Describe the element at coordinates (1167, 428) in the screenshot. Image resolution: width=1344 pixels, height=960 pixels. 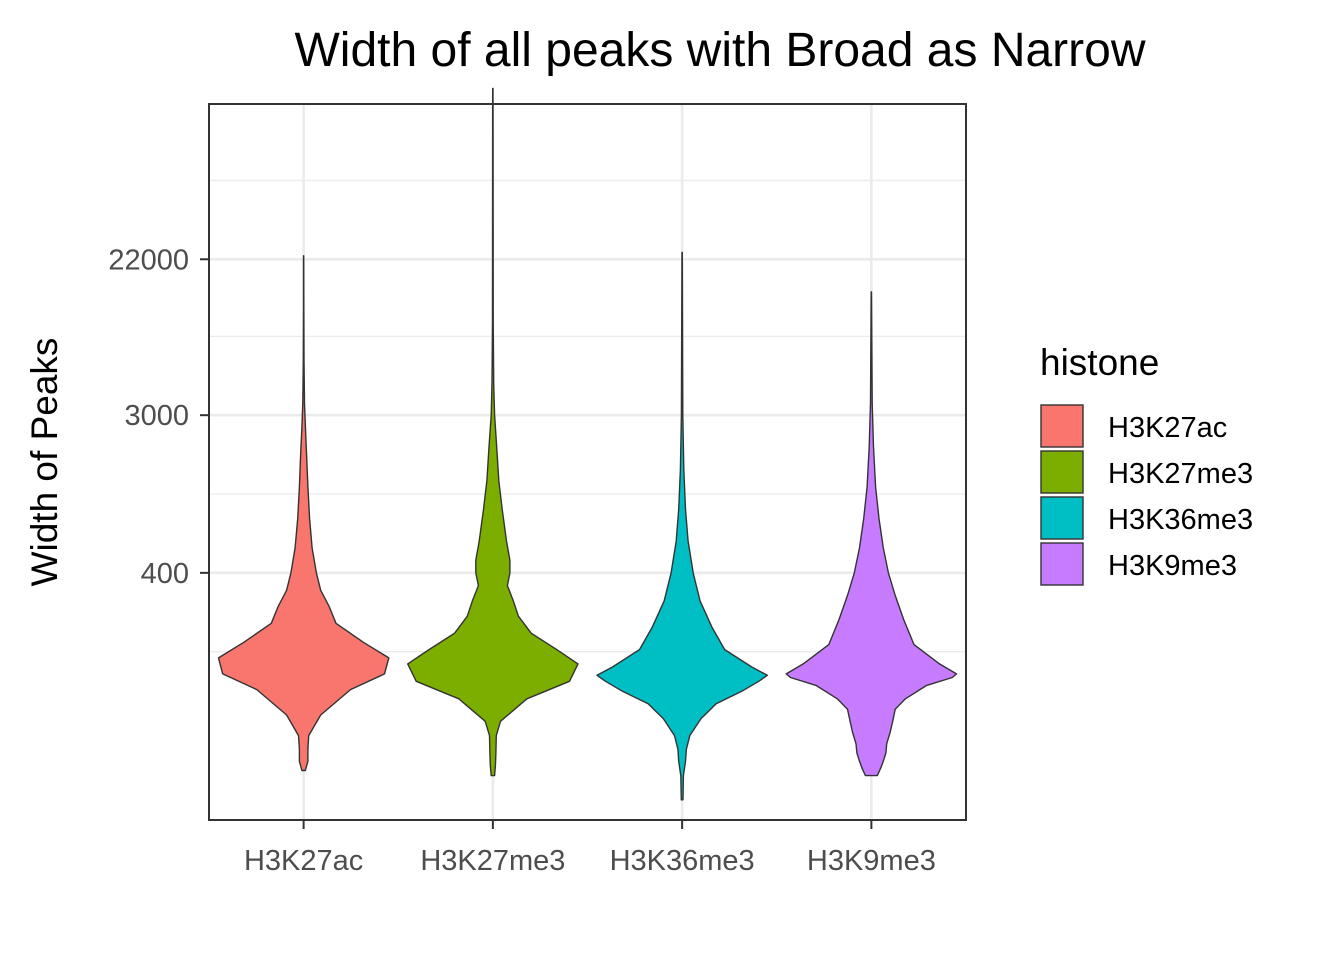
I see `legend-label: H3K27ac` at that location.